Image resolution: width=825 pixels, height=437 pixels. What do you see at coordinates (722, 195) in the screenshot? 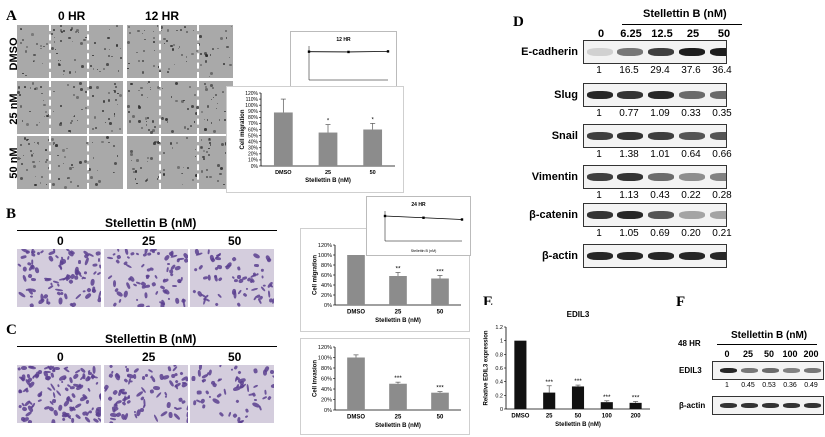
I see `densitometry-value: 0.28` at bounding box center [722, 195].